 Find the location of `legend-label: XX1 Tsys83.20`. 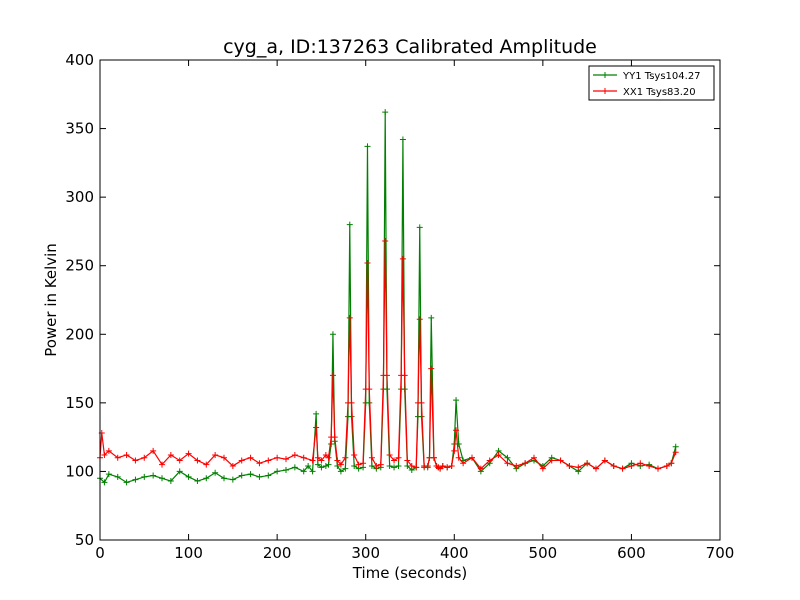

legend-label: XX1 Tsys83.20 is located at coordinates (659, 92).